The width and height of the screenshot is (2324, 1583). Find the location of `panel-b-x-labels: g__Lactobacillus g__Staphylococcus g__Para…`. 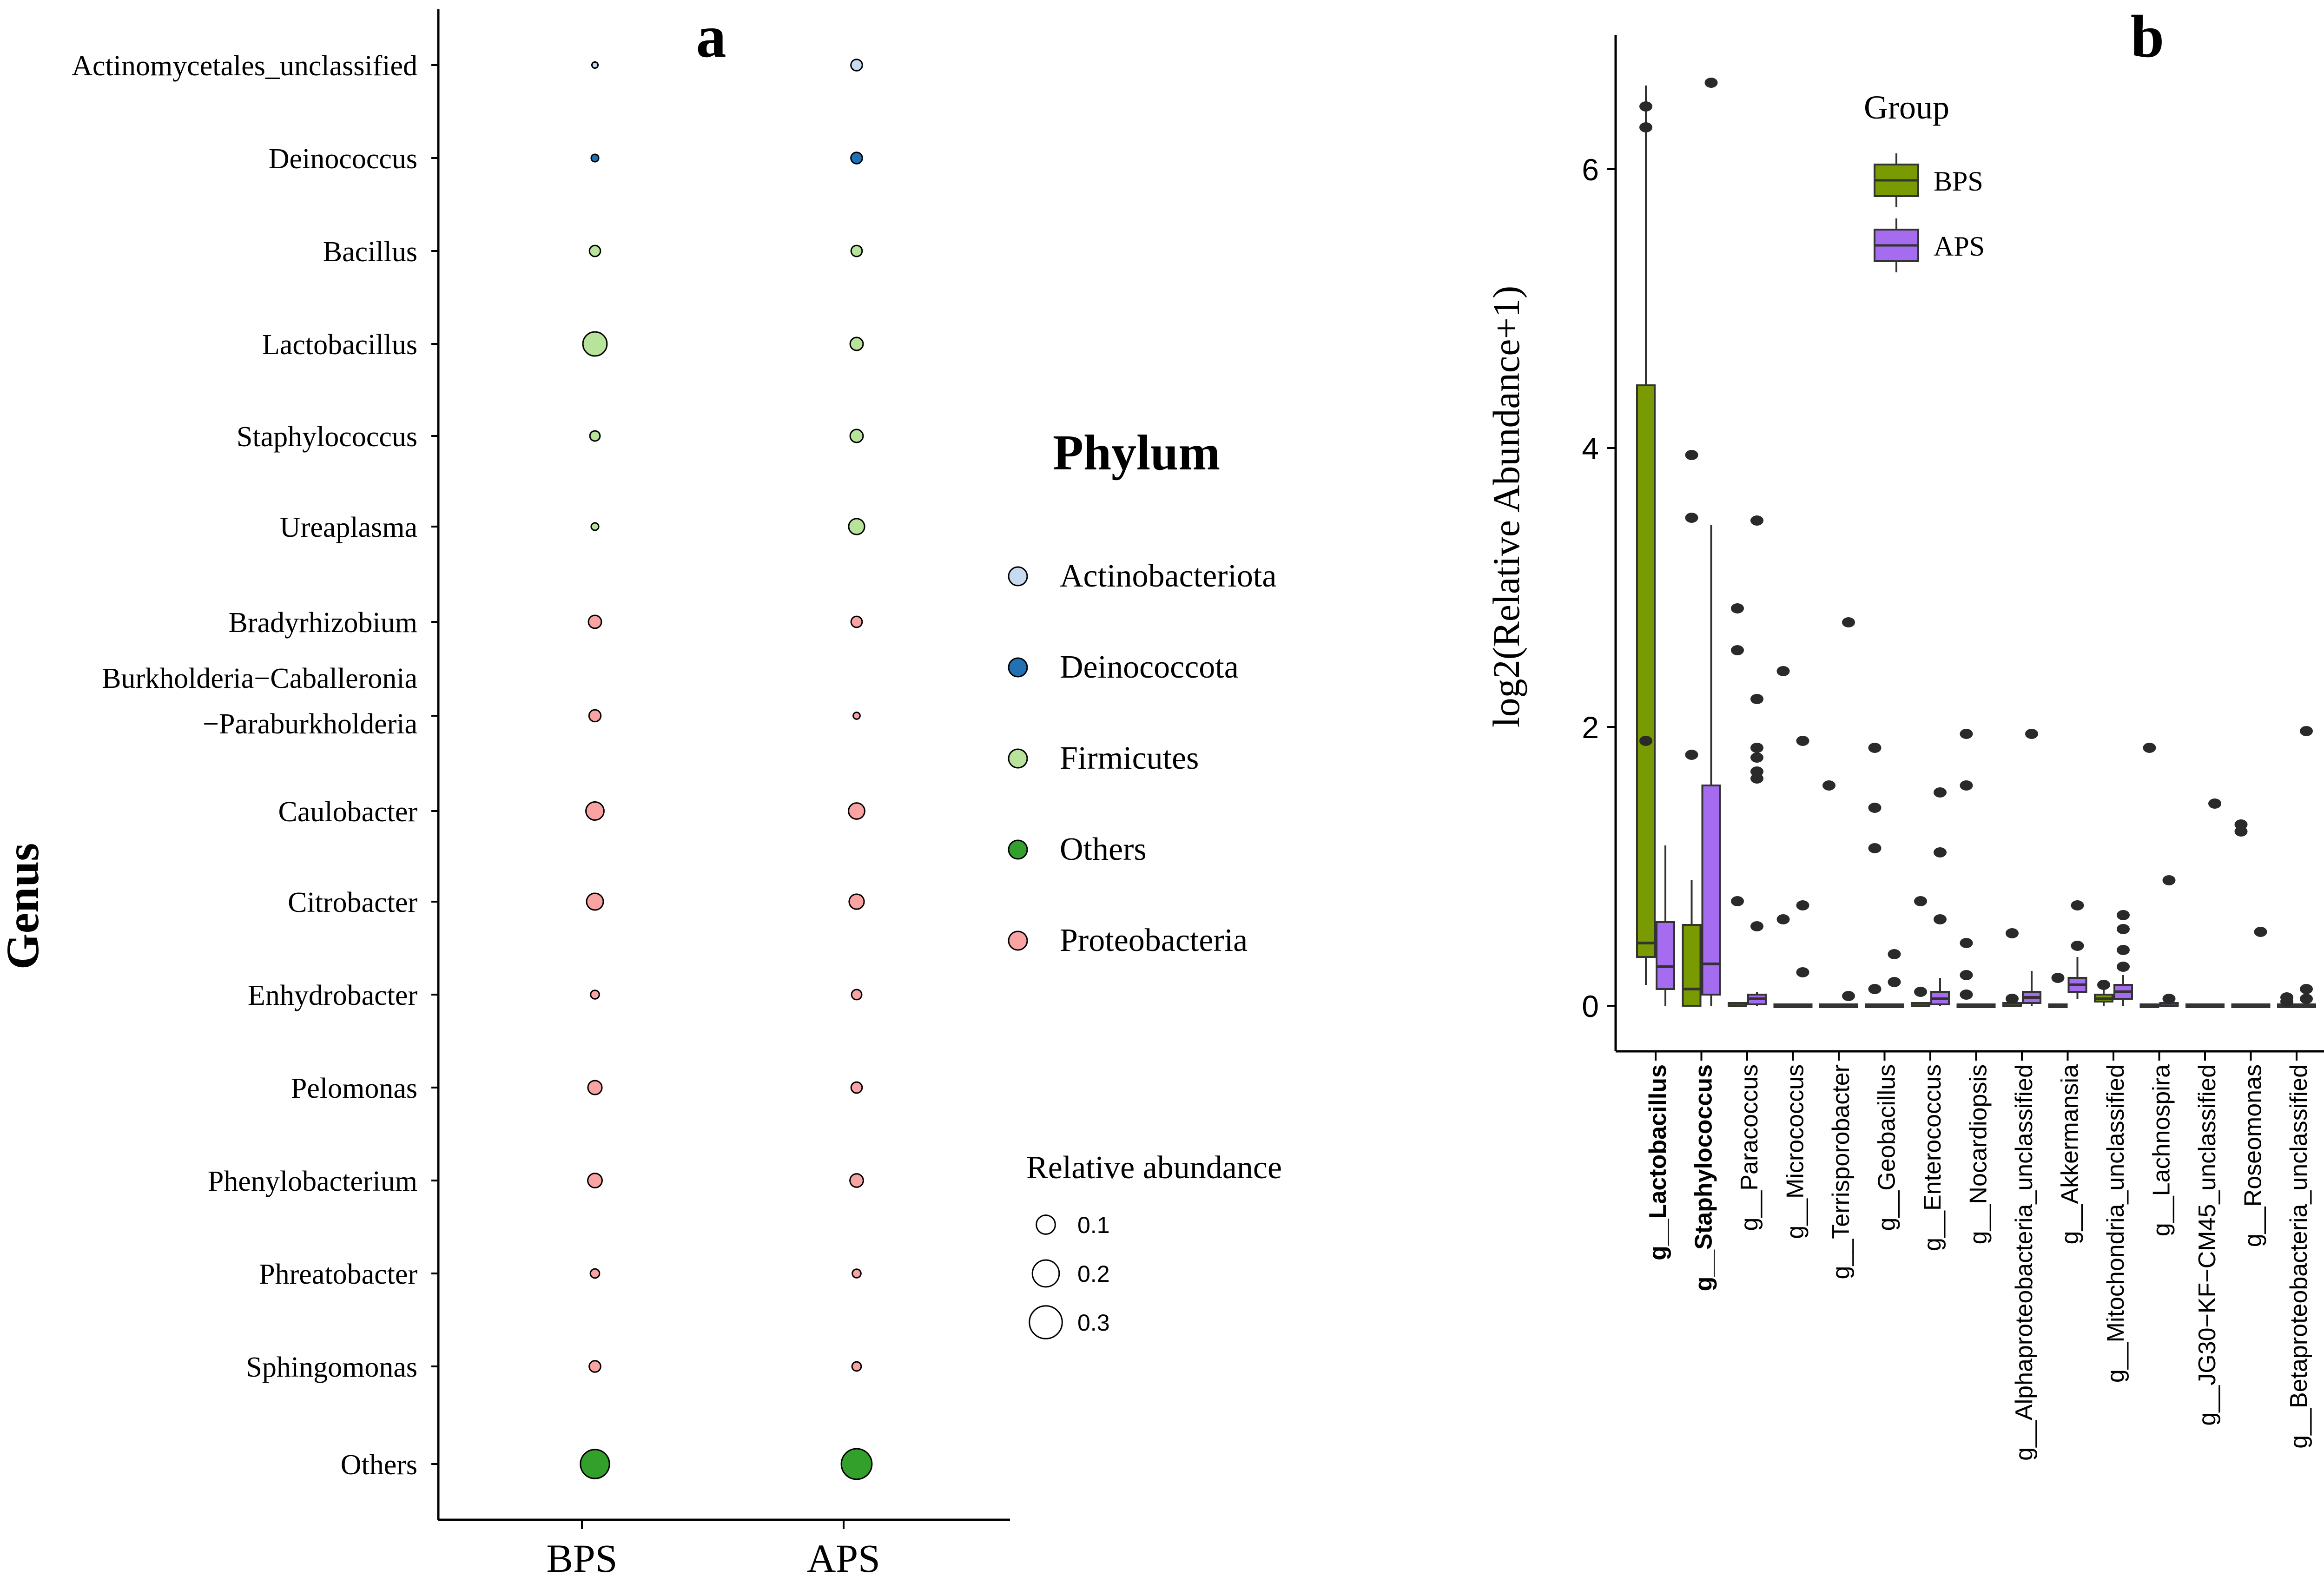

panel-b-x-labels: g__Lactobacillus g__Staphylococcus g__Para… is located at coordinates (1978, 1256).